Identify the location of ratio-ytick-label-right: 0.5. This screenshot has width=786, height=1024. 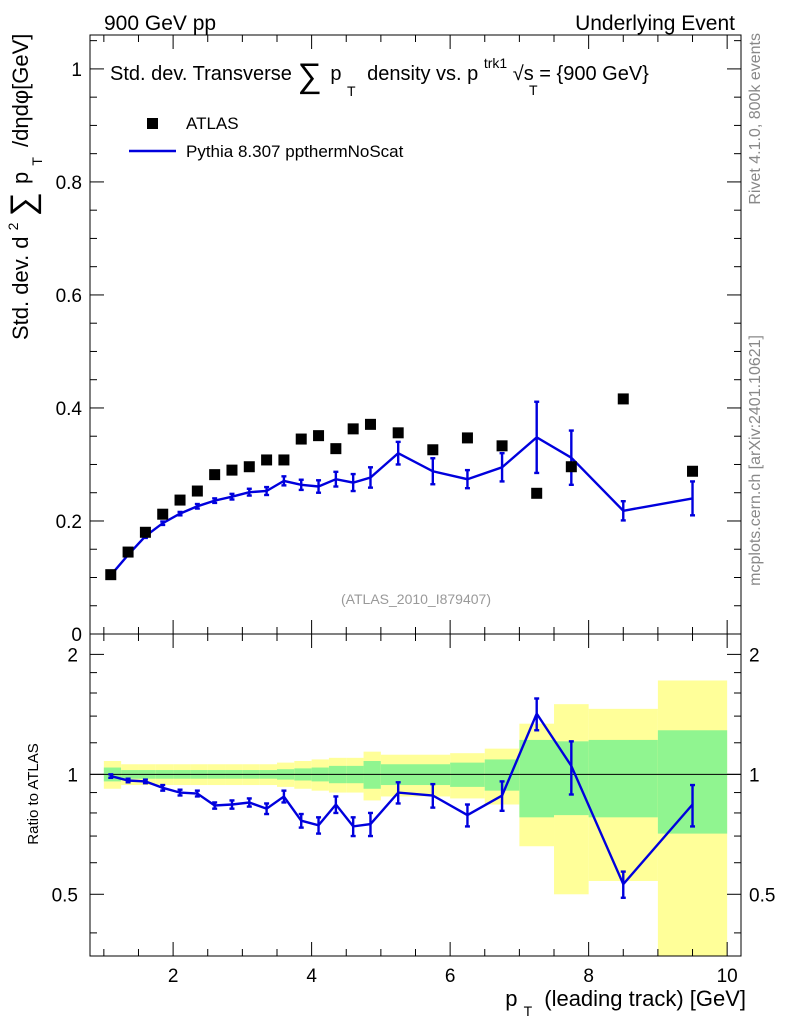
(762, 895).